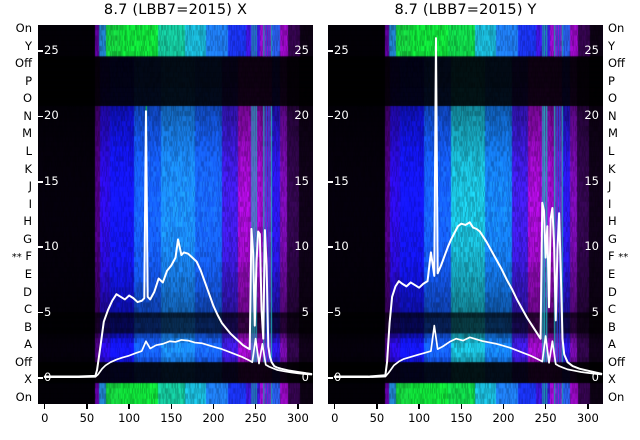  I want to click on category-label-right-7: L, so click(611, 151).